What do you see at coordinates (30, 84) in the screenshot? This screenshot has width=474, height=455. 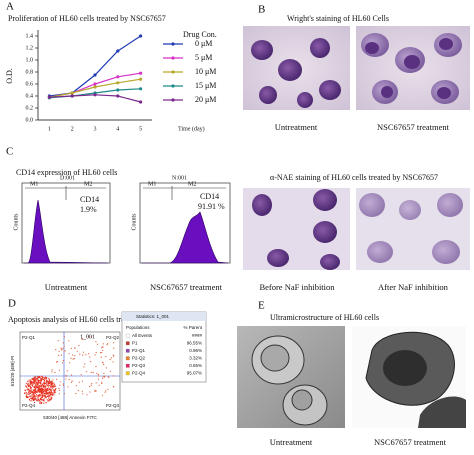 I see `y-tick-label: 0.6` at bounding box center [30, 84].